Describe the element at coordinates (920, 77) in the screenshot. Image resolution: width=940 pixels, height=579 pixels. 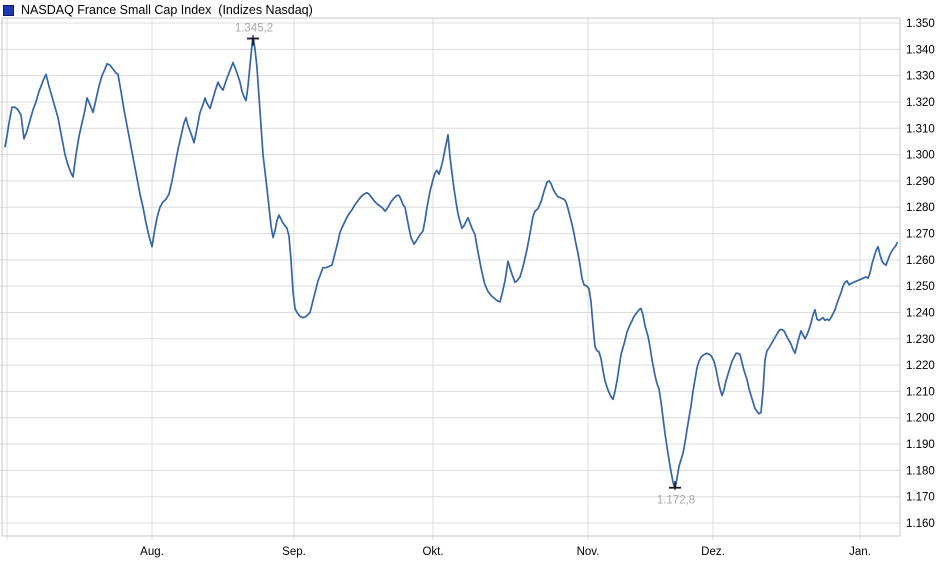
I see `y-tick-label: 1.330` at that location.